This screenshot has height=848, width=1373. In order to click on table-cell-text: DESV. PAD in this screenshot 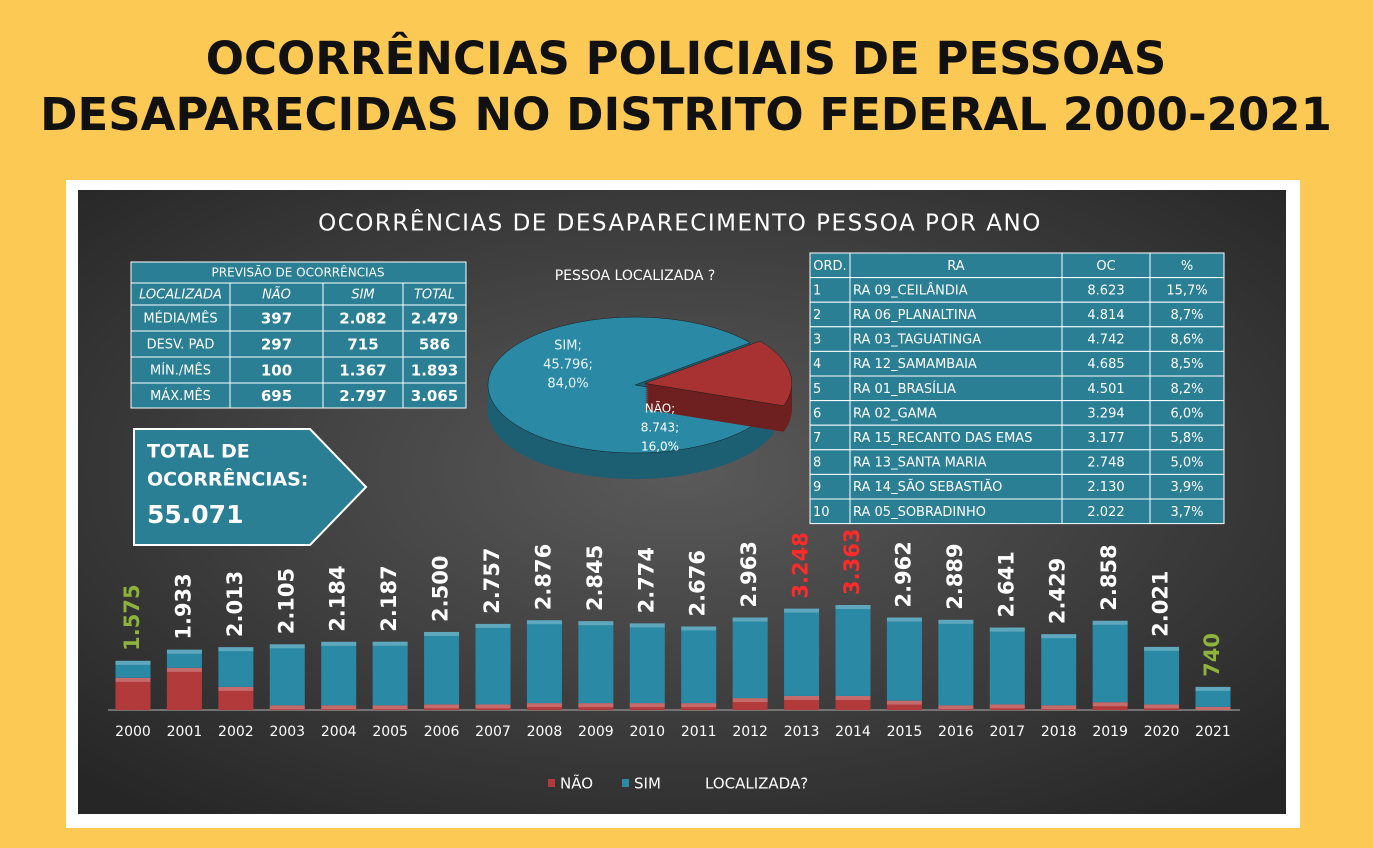, I will do `click(181, 345)`.